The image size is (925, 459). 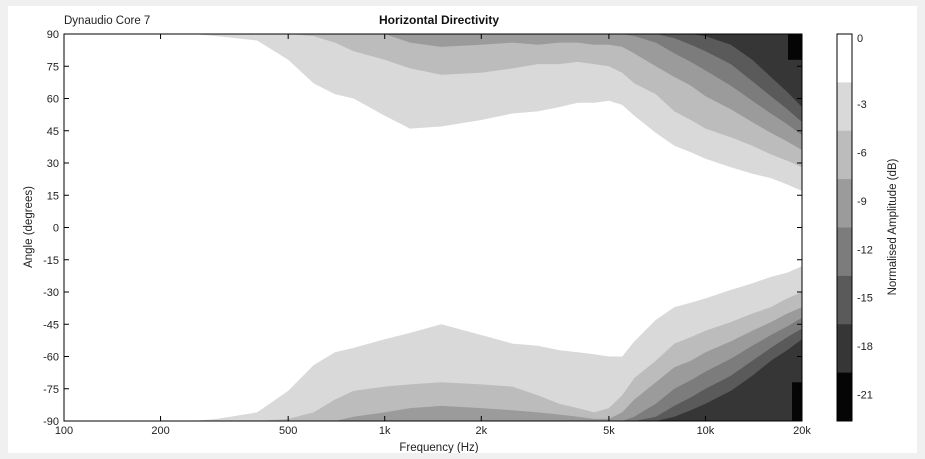 I want to click on contour-band-bottom-angle_minus18dB, so click(x=497, y=380).